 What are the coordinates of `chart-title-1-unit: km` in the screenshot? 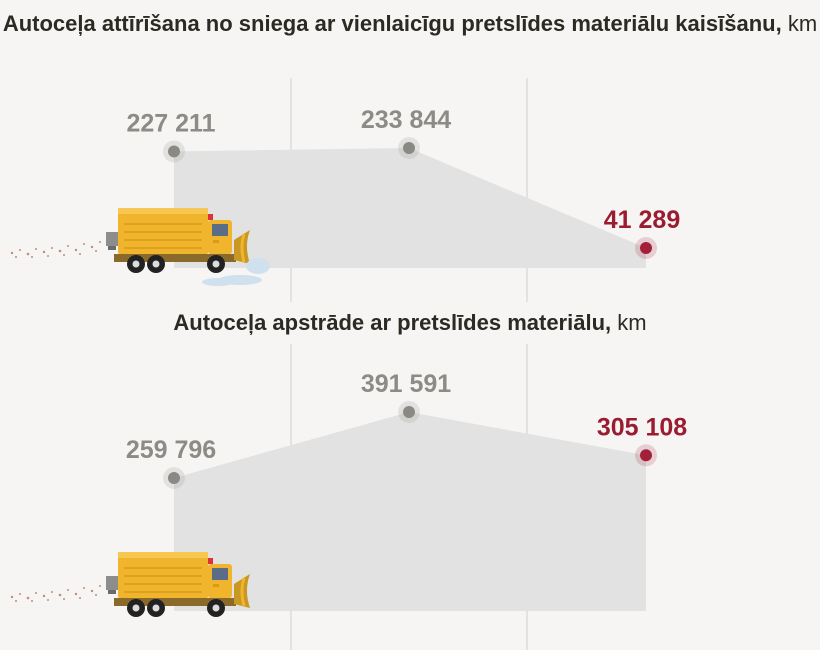 It's located at (802, 23).